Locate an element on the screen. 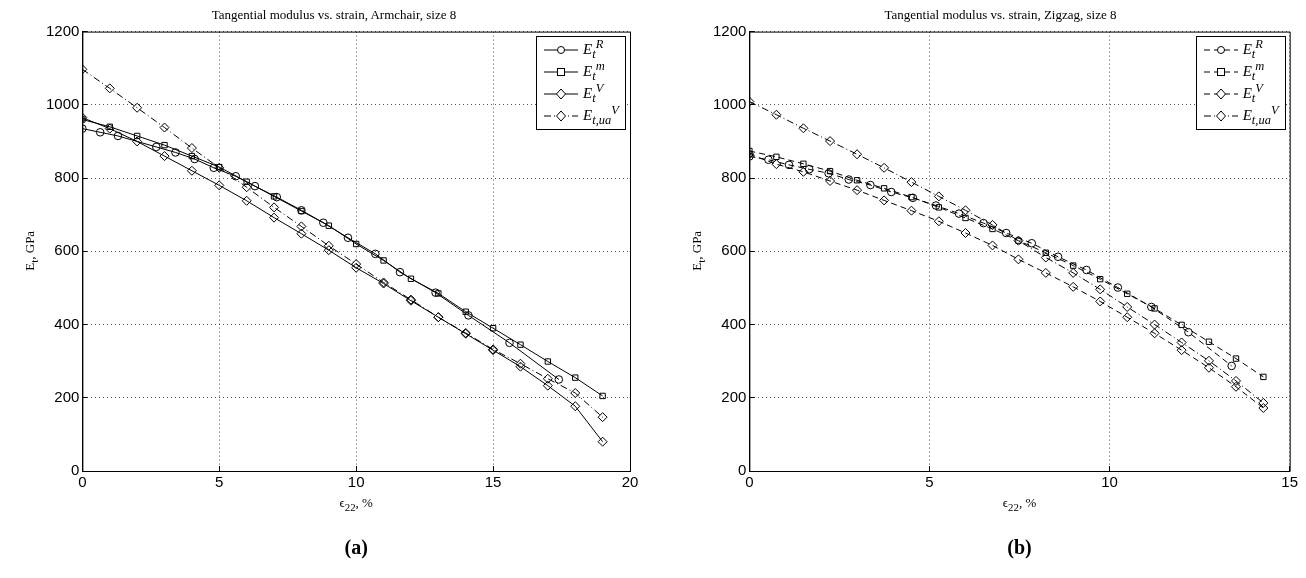 The height and width of the screenshot is (578, 1306). chart-title: Tangential modulus vs. strain, Armchair, size 8 is located at coordinates (334, 15).